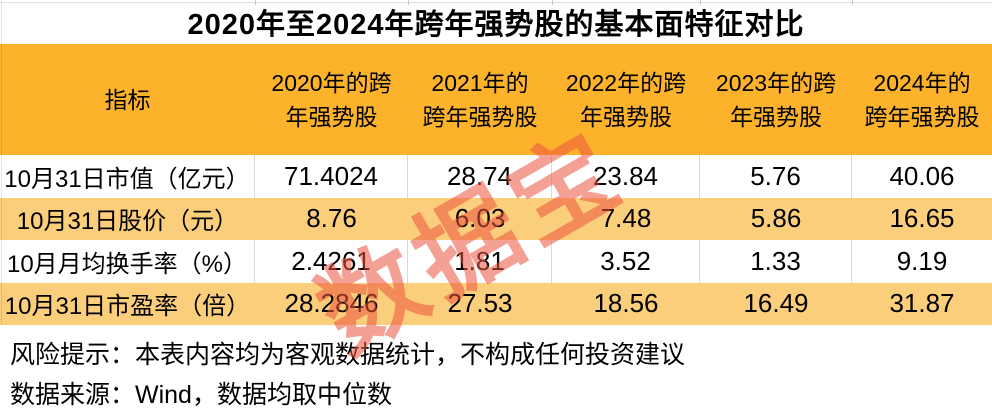  Describe the element at coordinates (480, 261) in the screenshot. I see `data-cell: 1.81` at that location.